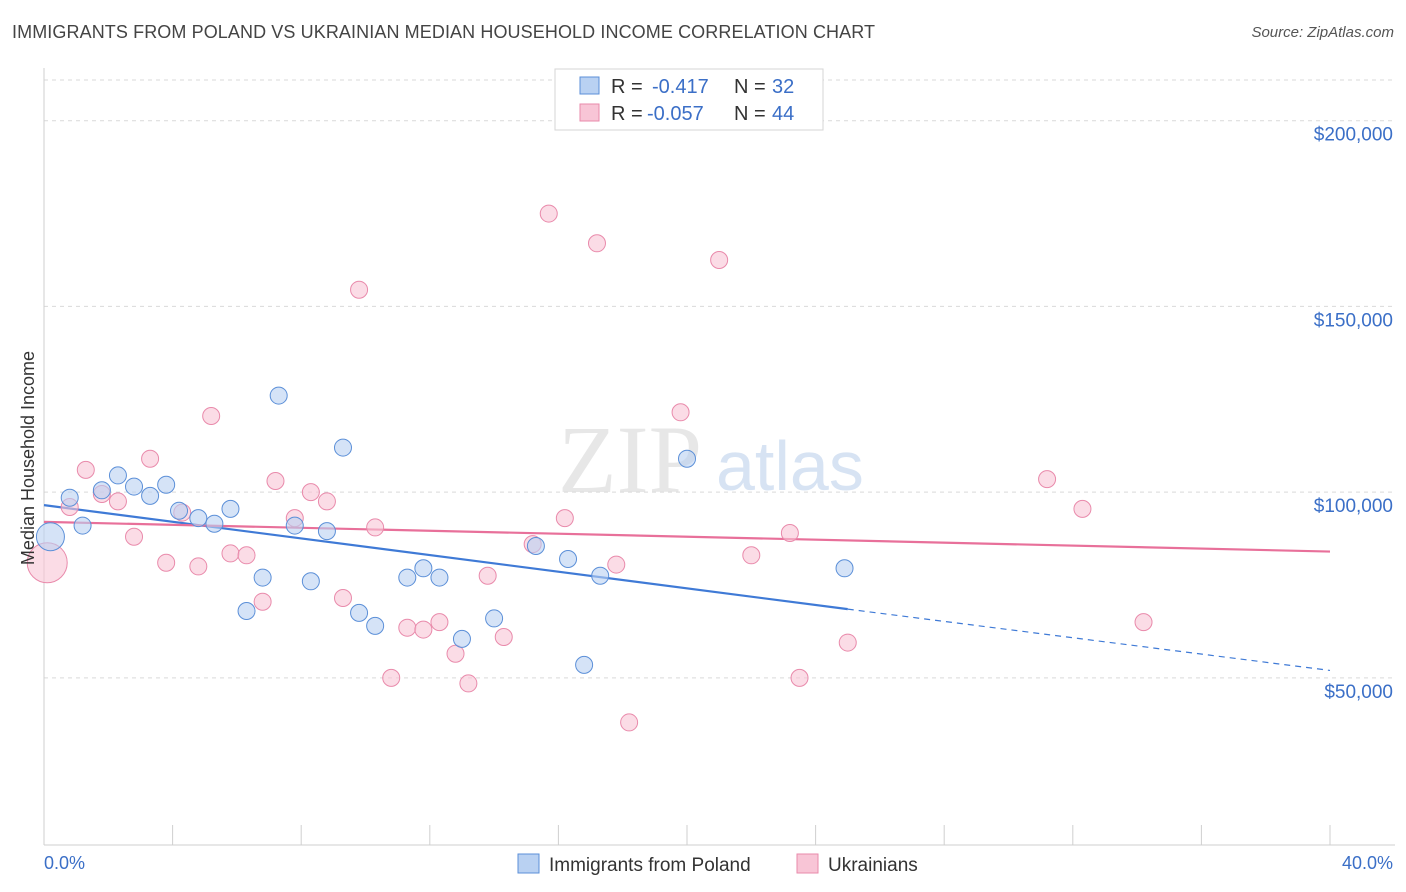 This screenshot has width=1406, height=892. I want to click on x-tick-label-min: 0.0%, so click(64, 863).